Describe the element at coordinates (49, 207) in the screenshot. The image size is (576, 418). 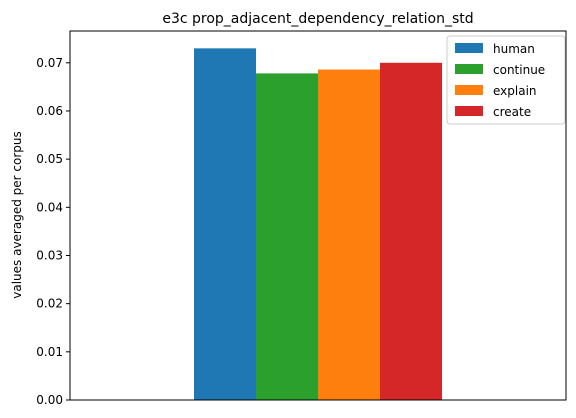
I see `y-tick-label: 0.04` at that location.